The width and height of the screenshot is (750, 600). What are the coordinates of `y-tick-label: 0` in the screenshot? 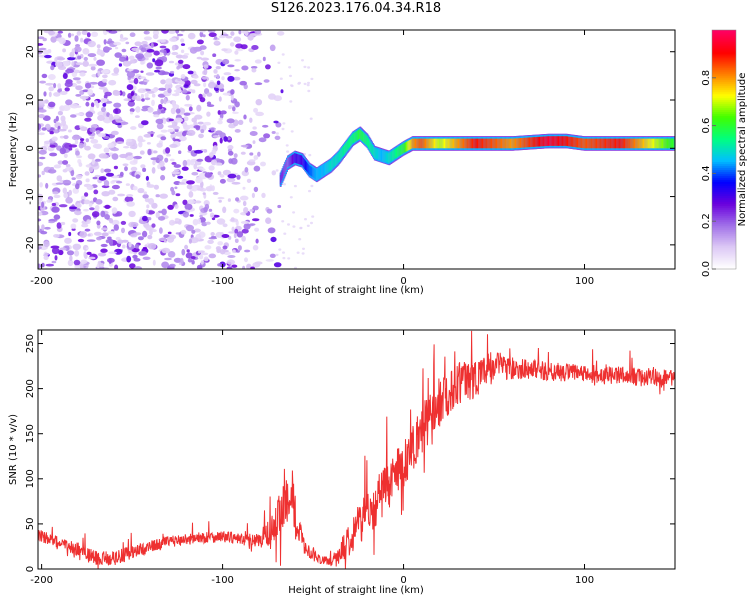 It's located at (30, 148).